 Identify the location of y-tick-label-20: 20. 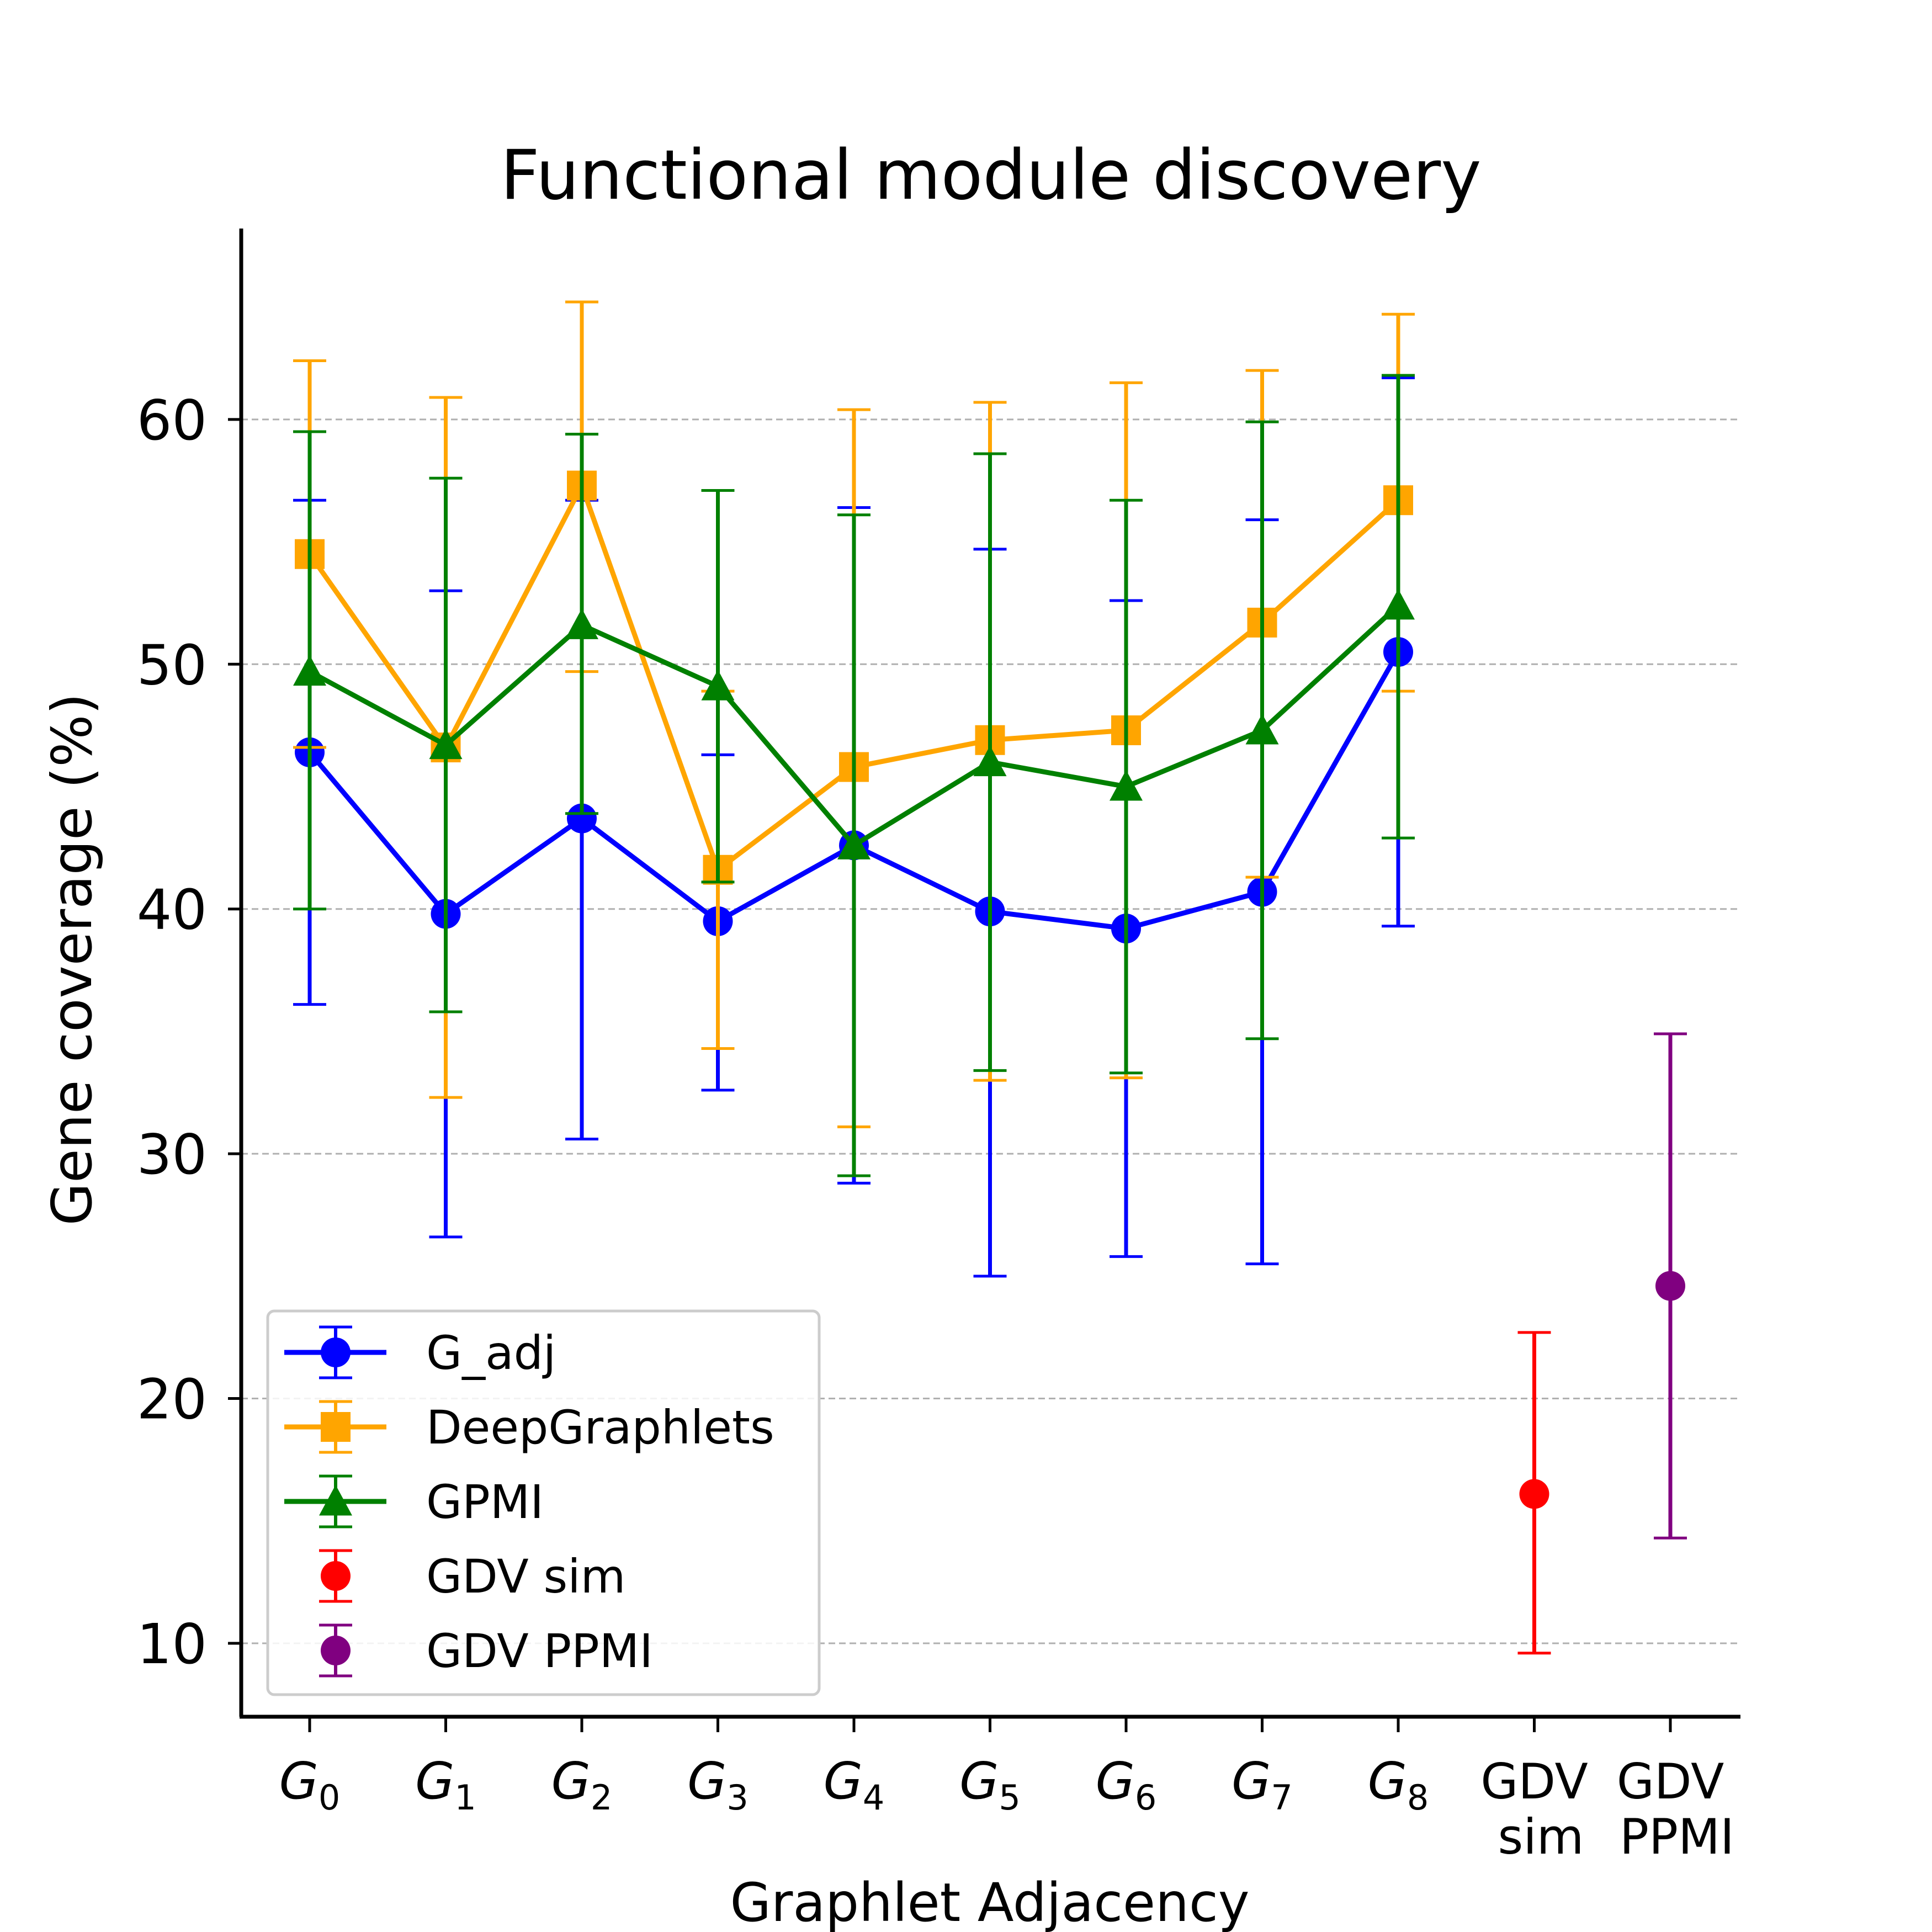
(172, 1400).